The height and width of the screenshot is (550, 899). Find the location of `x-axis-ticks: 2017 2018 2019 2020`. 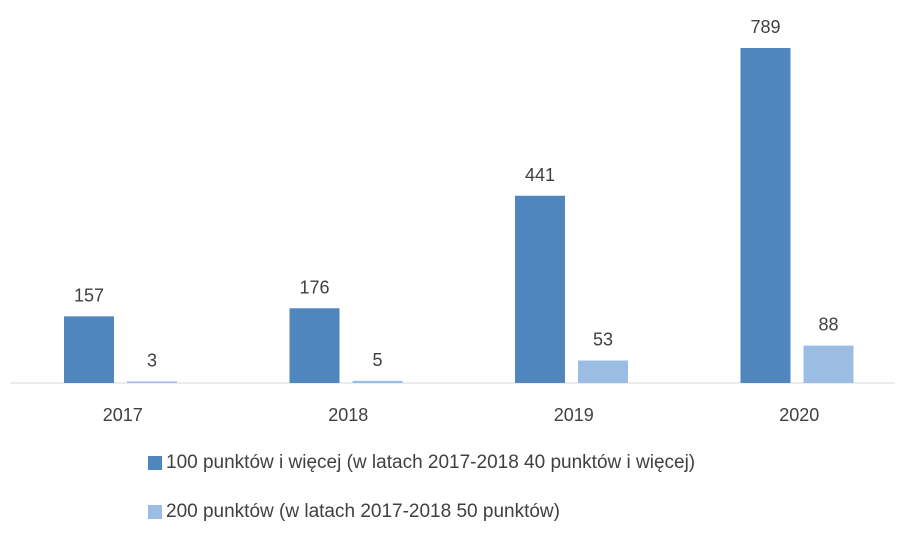

x-axis-ticks: 2017 2018 2019 2020 is located at coordinates (461, 415).